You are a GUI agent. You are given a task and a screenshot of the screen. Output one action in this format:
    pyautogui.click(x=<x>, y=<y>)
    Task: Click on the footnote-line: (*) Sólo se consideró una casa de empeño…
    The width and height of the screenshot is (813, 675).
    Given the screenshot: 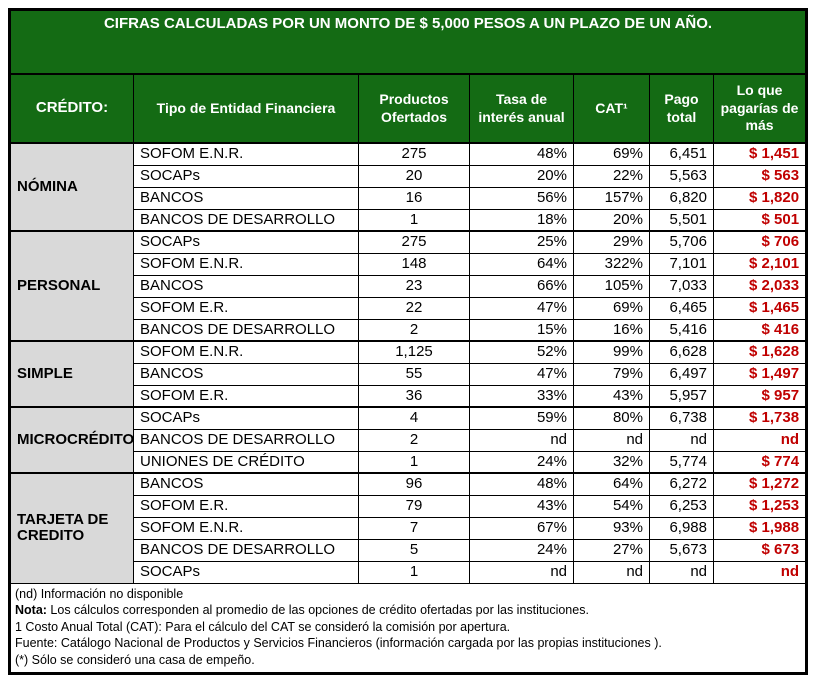 What is the action you would take?
    pyautogui.click(x=135, y=659)
    